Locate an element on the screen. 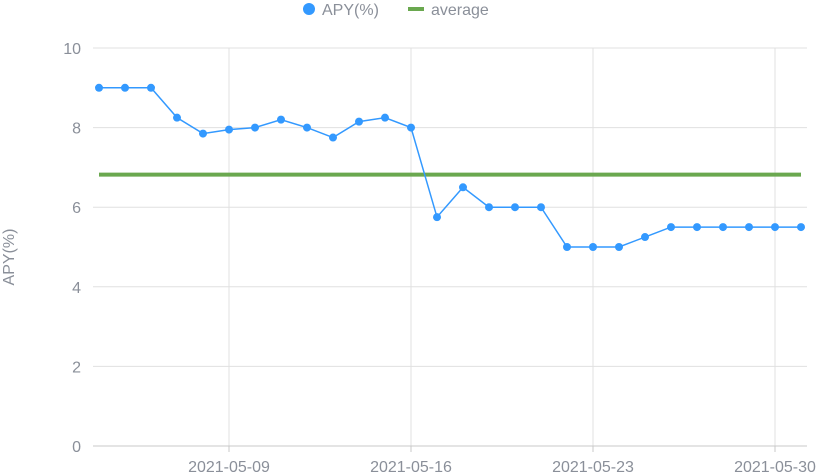 This screenshot has height=474, width=825. y-axis-label: APY(%) is located at coordinates (9, 257).